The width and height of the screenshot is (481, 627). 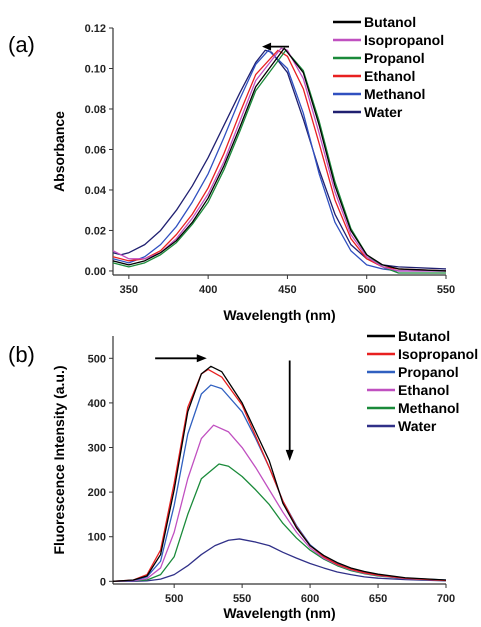 I want to click on y-tick-label: 200, so click(x=97, y=493).